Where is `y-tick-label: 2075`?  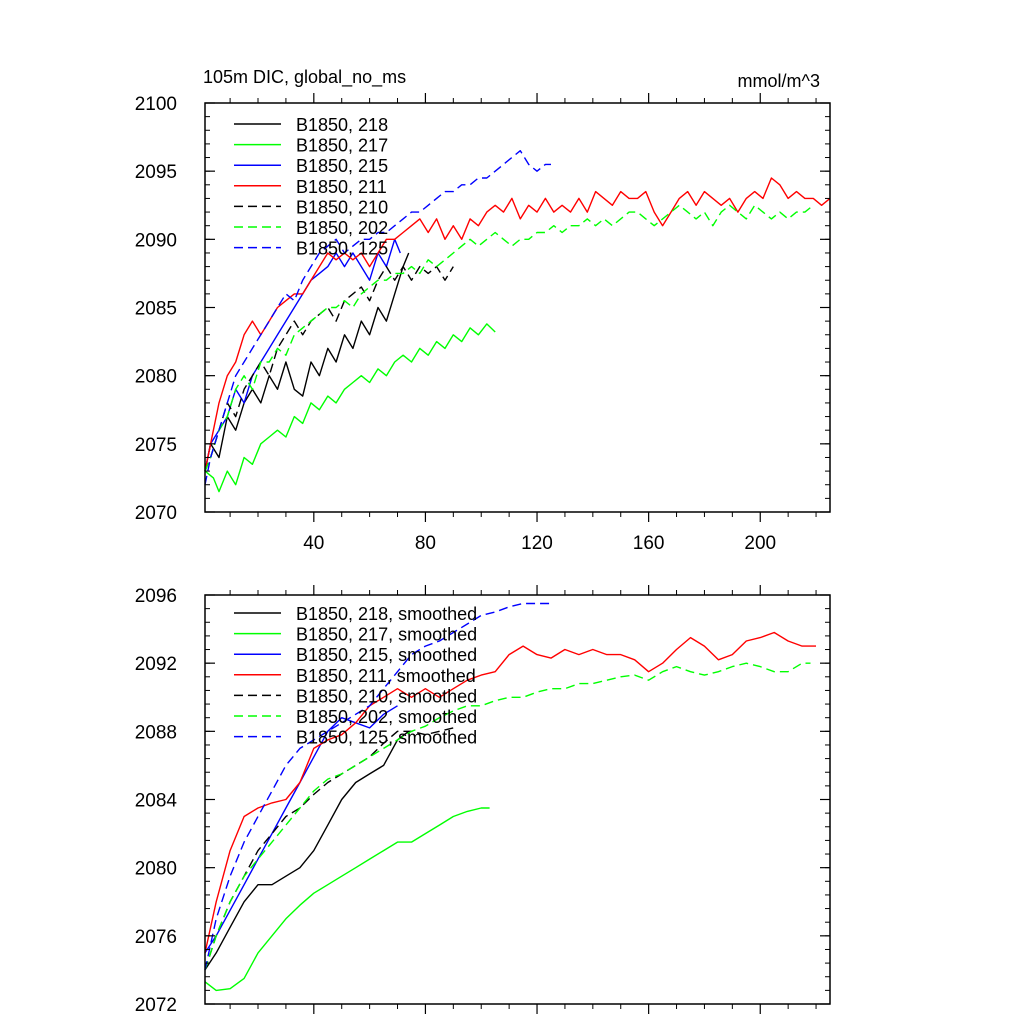
y-tick-label: 2075 is located at coordinates (156, 445).